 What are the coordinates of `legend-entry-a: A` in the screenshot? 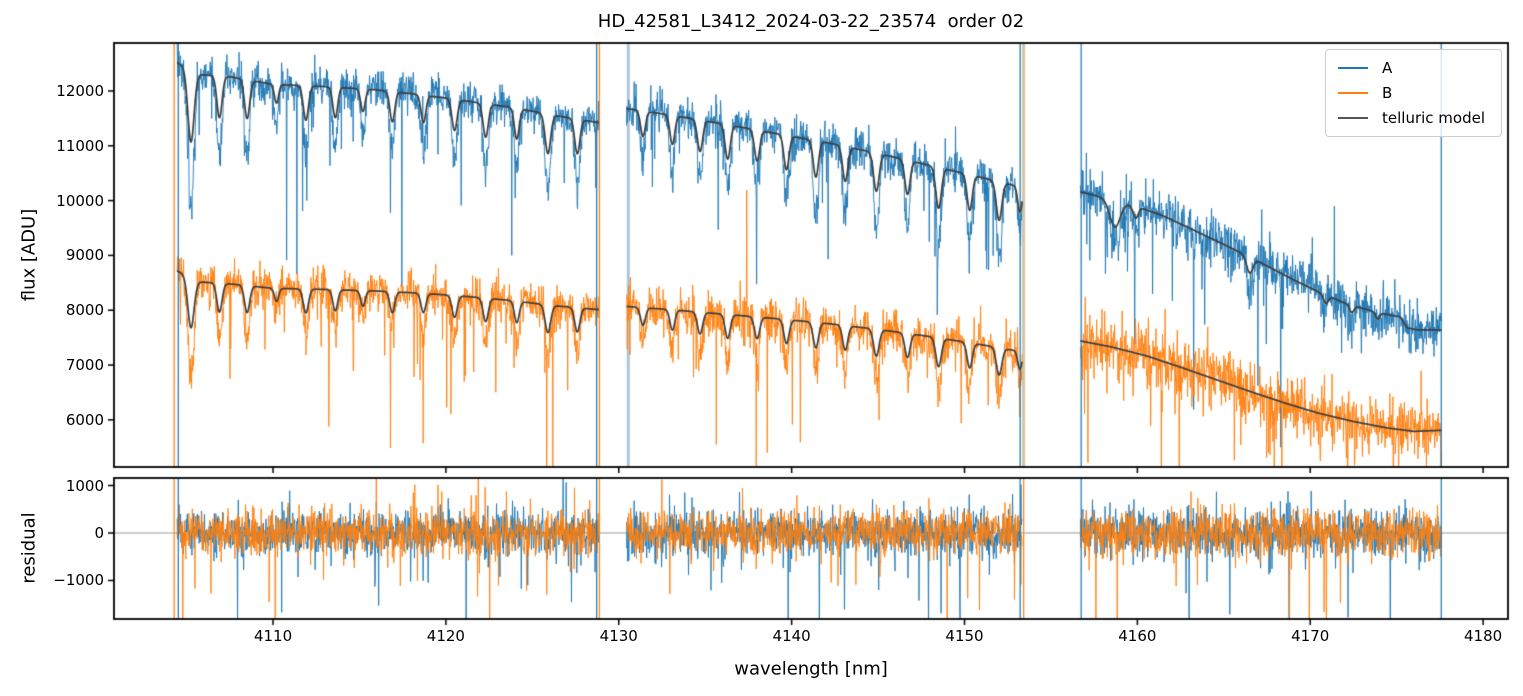 It's located at (1413, 68).